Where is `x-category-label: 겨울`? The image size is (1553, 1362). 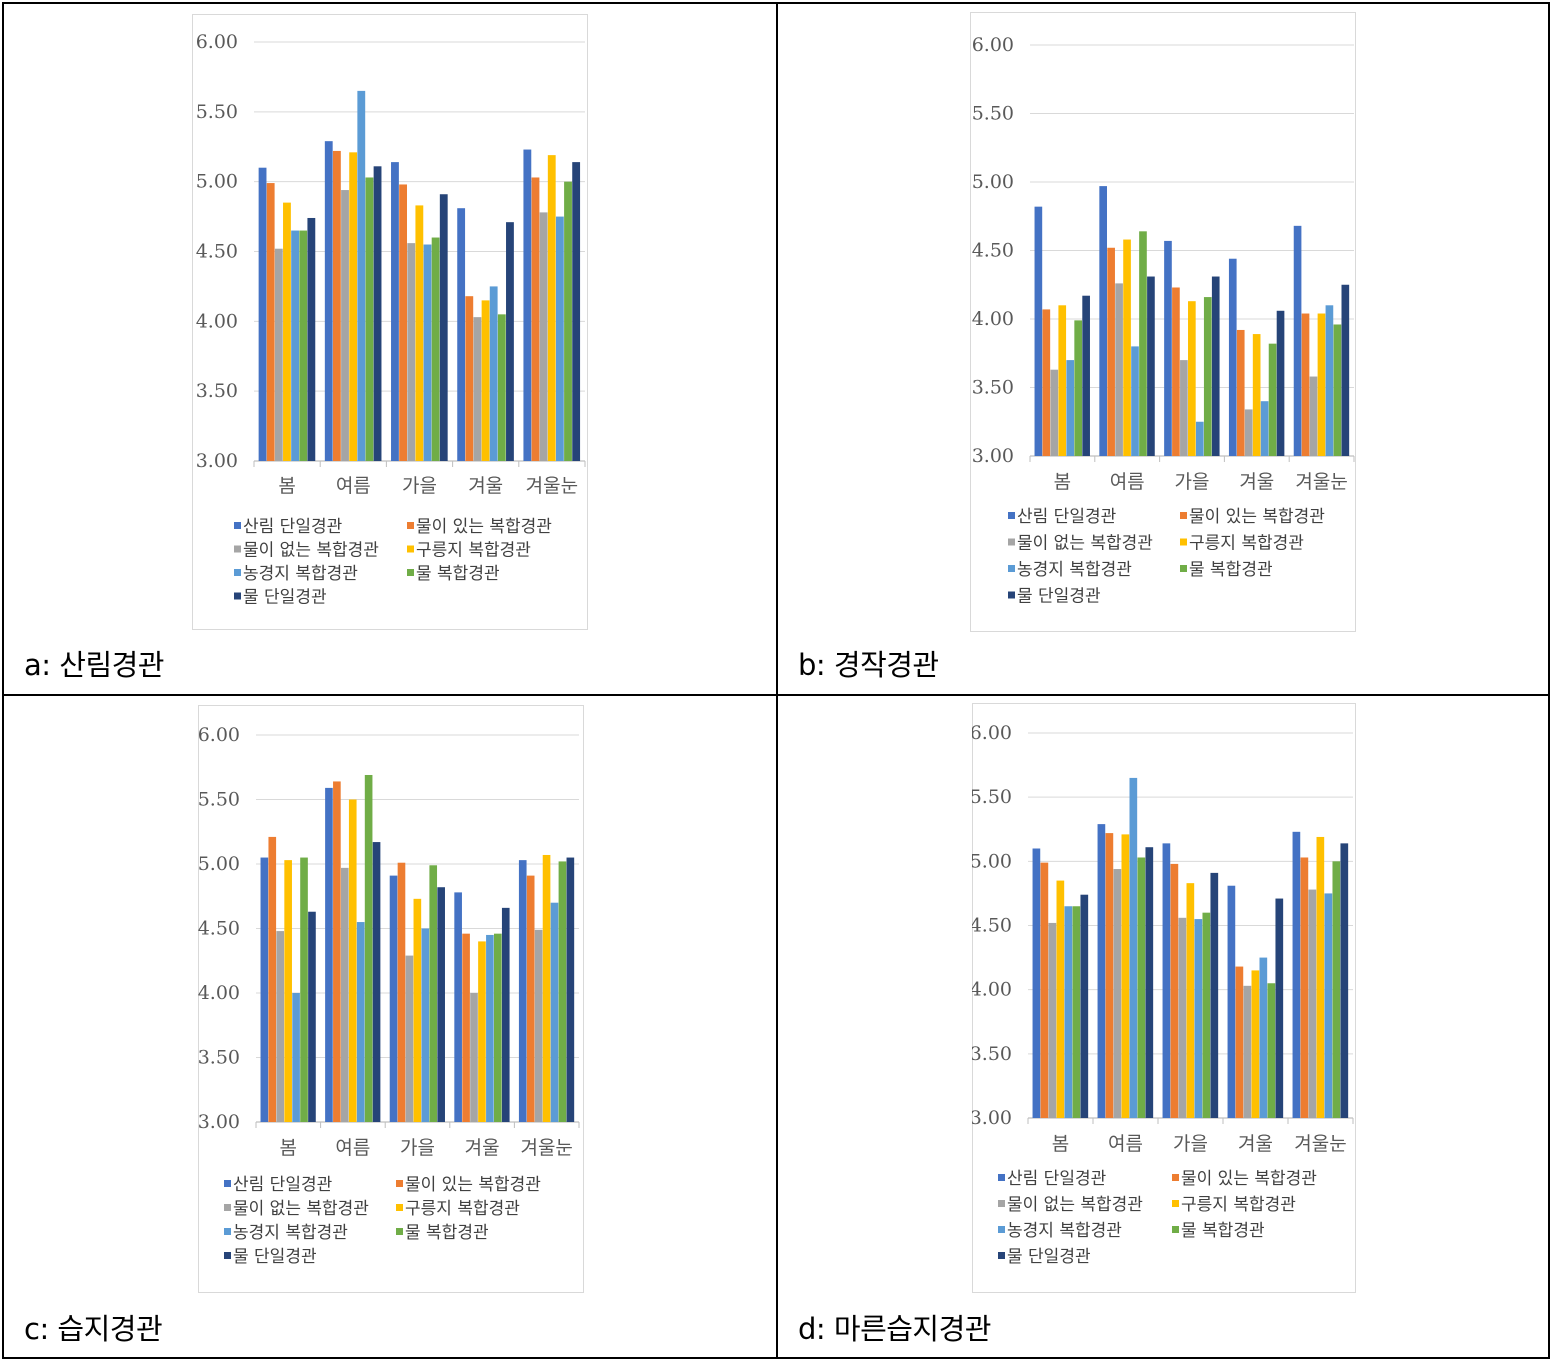
x-category-label: 겨울 is located at coordinates (485, 486).